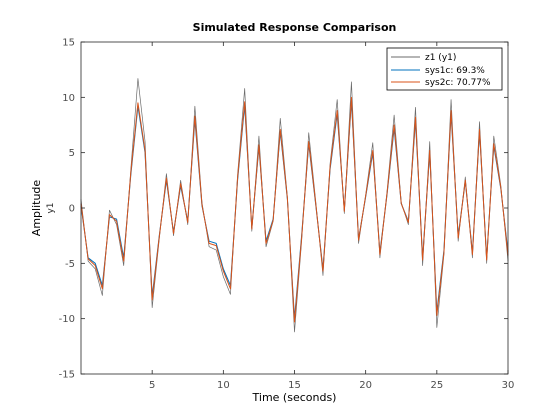 The height and width of the screenshot is (420, 560). Describe the element at coordinates (68, 98) in the screenshot. I see `y-tick-label: 10` at that location.